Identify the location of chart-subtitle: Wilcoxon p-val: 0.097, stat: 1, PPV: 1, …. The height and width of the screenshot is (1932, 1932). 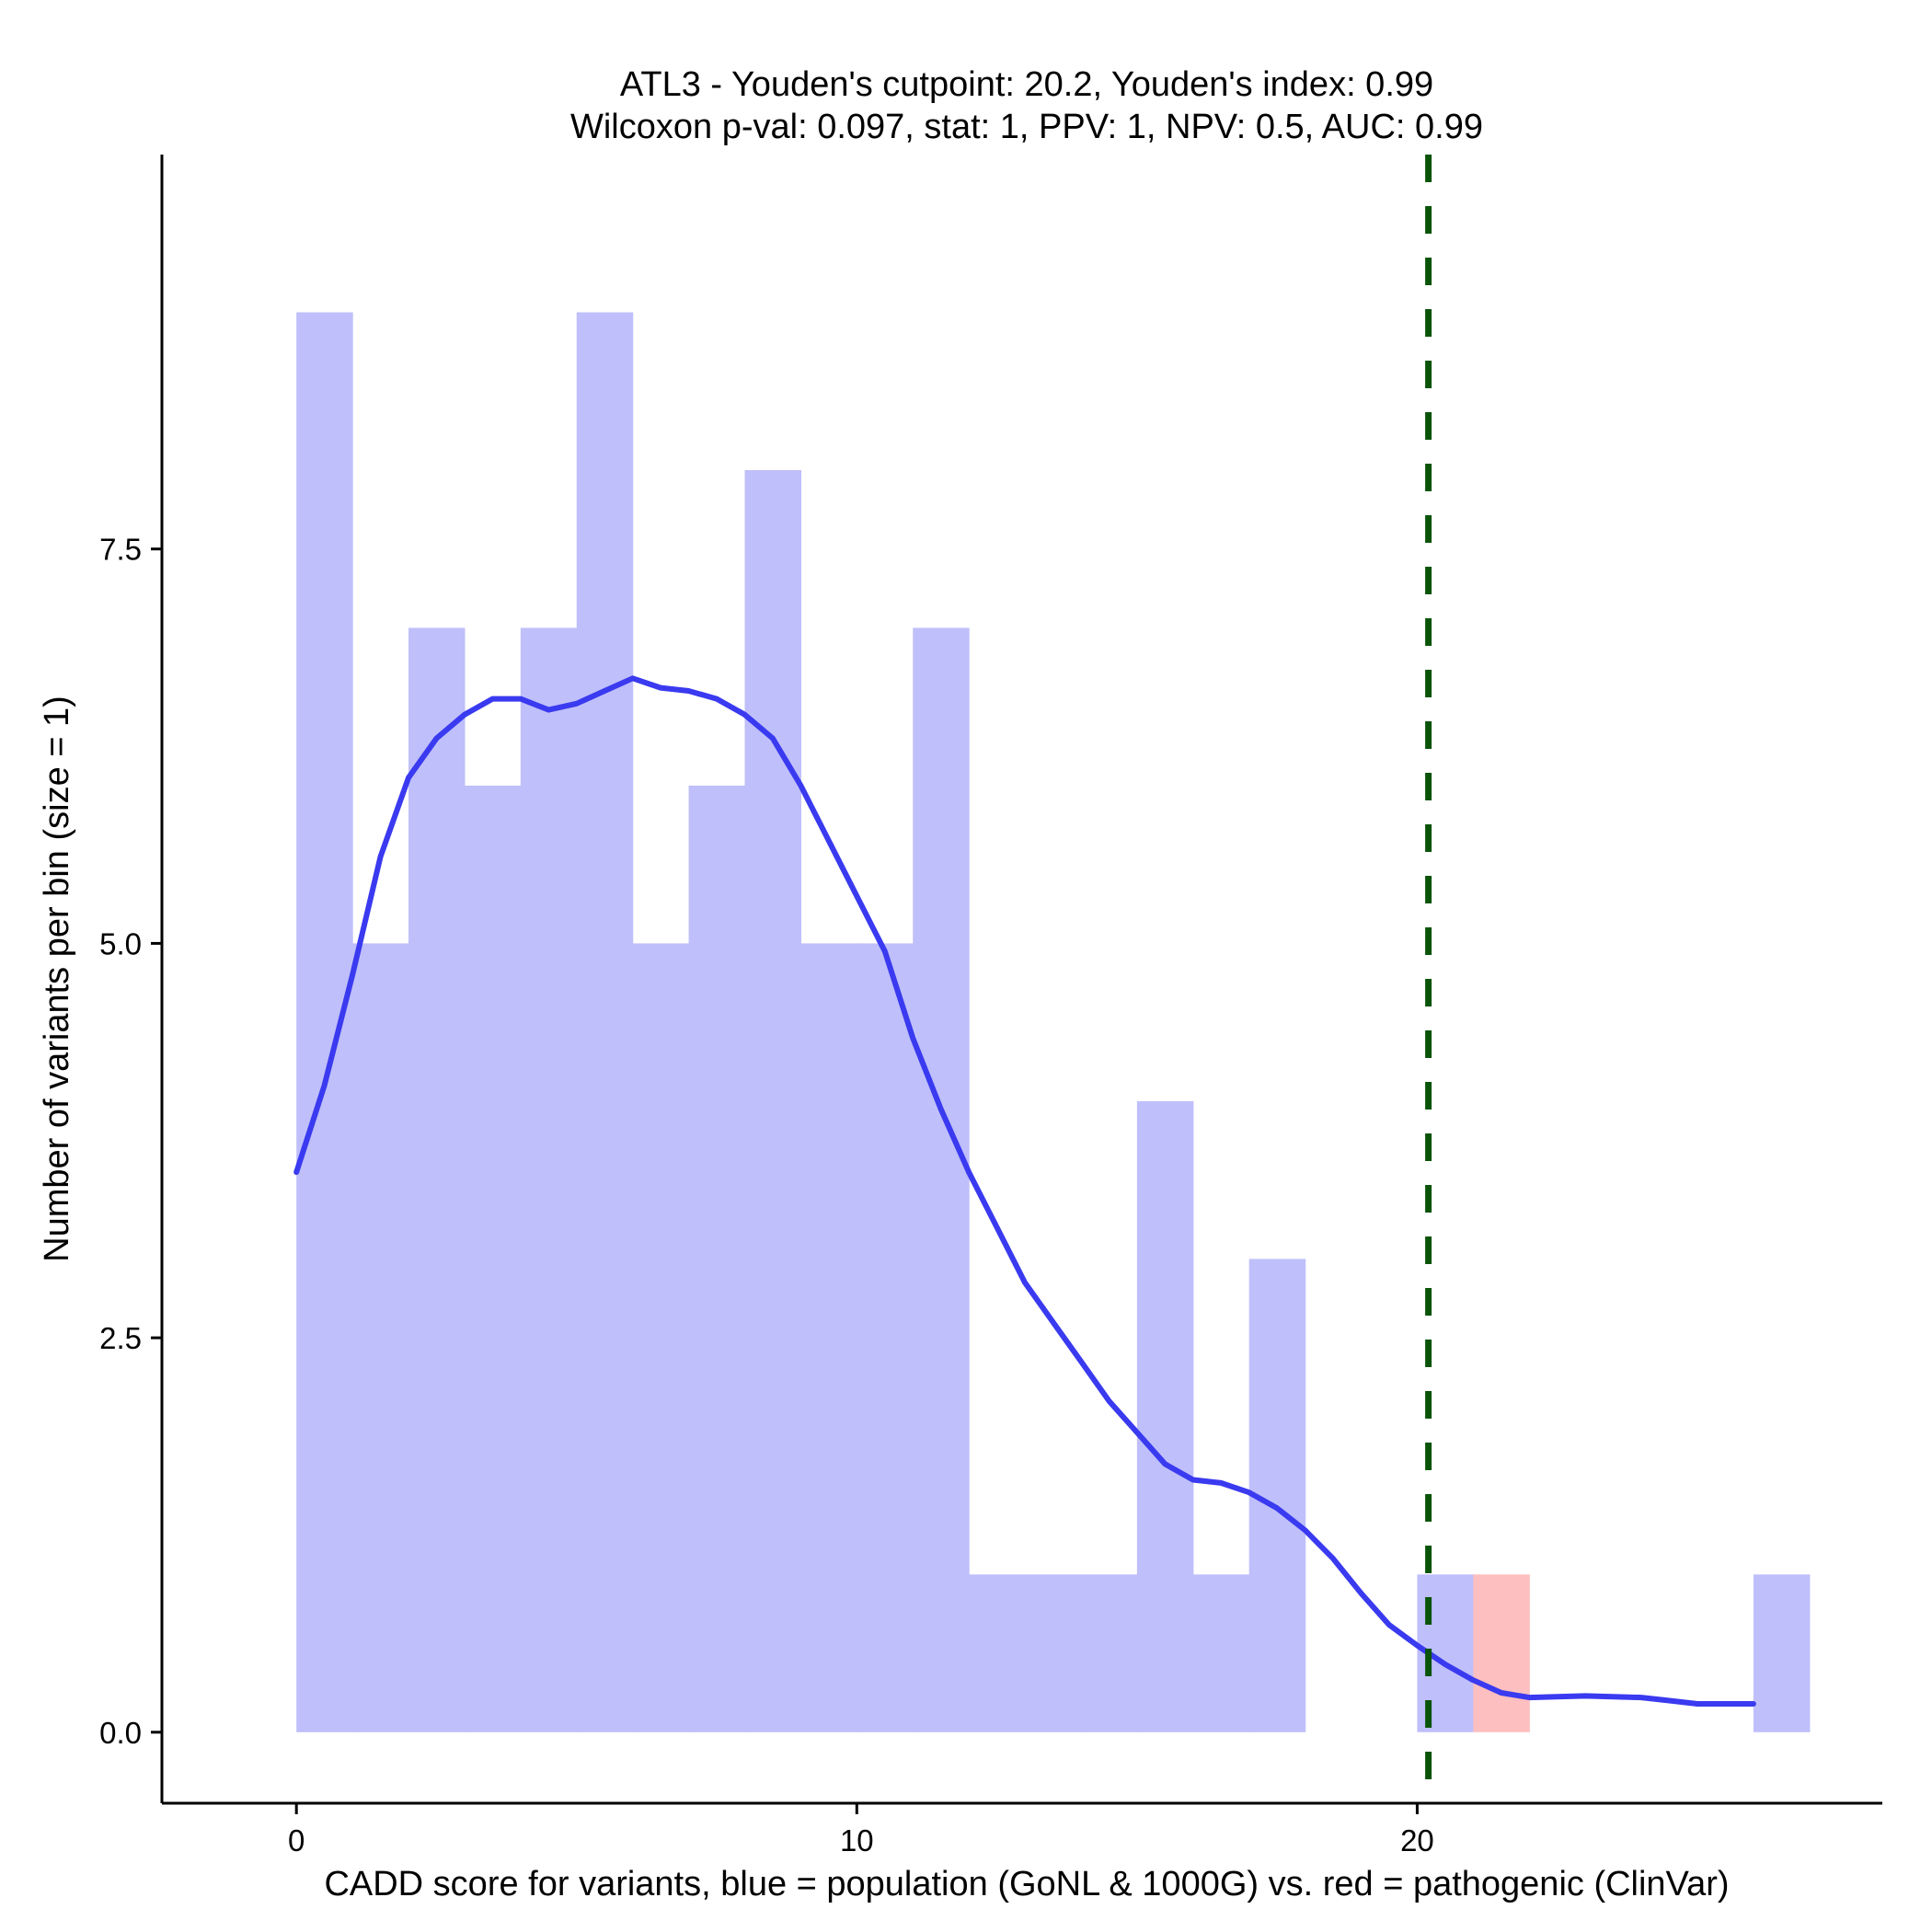
(1026, 127).